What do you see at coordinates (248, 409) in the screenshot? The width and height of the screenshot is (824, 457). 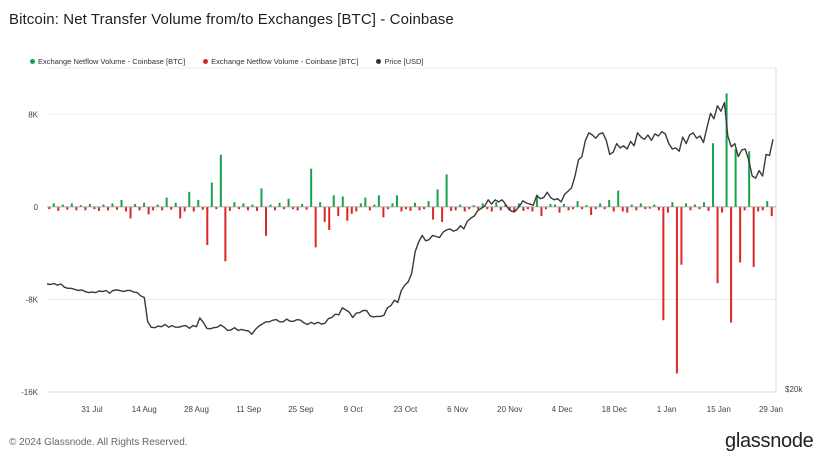 I see `x-tick-label: 11 Sep` at bounding box center [248, 409].